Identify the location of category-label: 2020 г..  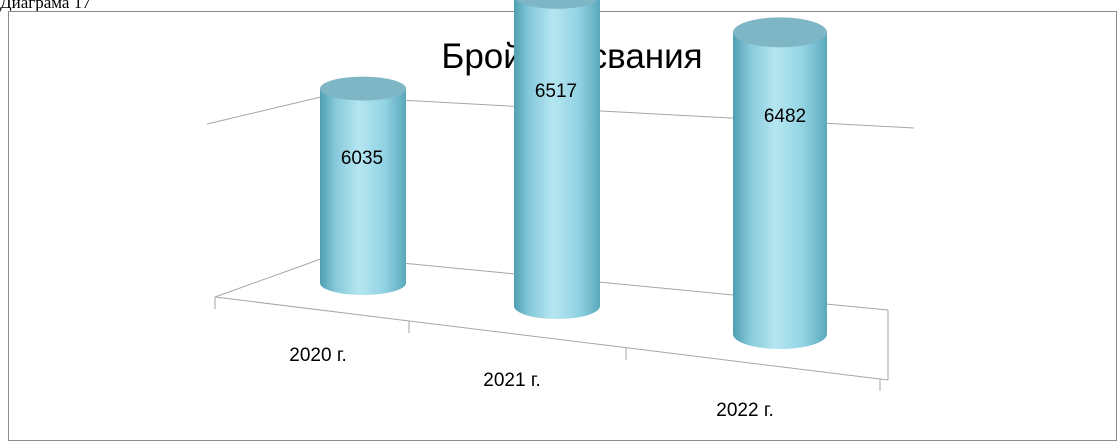
(317, 355).